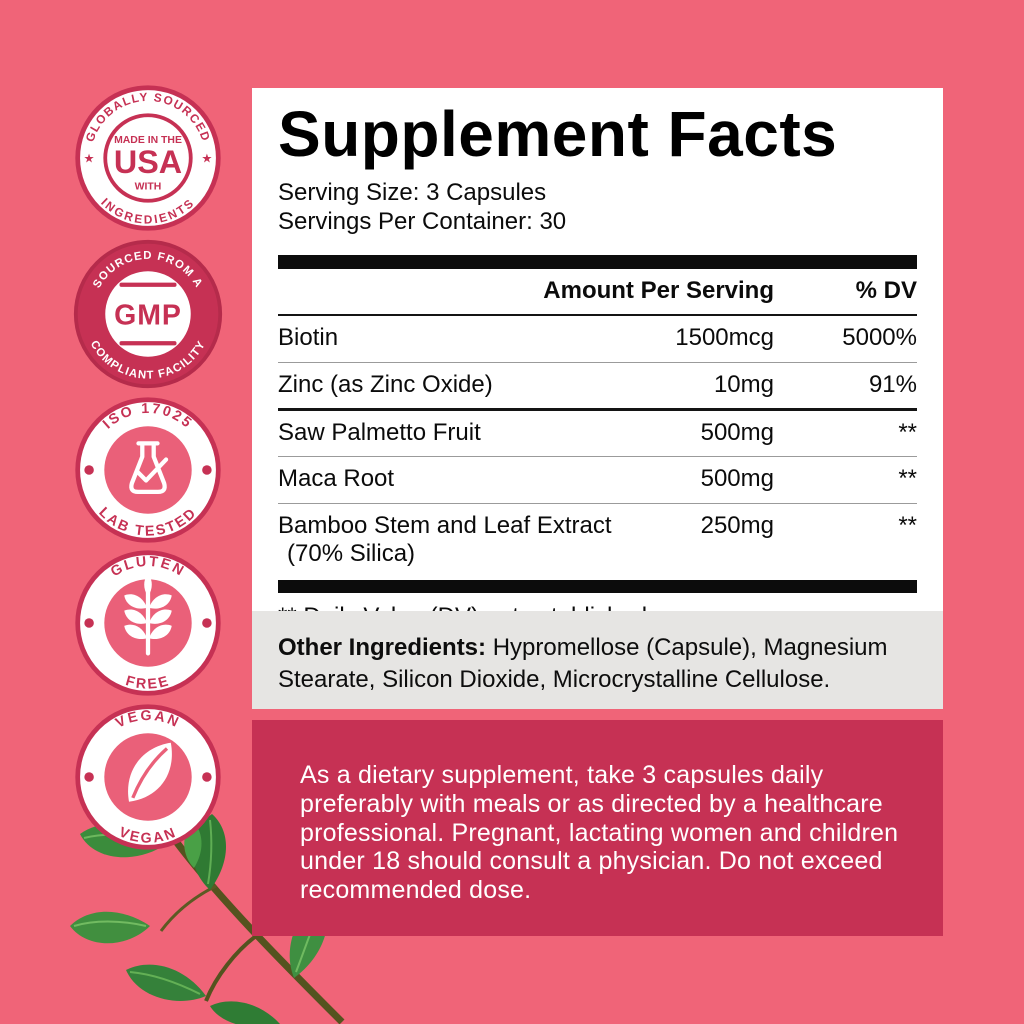 The height and width of the screenshot is (1024, 1024). What do you see at coordinates (658, 291) in the screenshot?
I see `column-header-amount: Amount Per Serving` at bounding box center [658, 291].